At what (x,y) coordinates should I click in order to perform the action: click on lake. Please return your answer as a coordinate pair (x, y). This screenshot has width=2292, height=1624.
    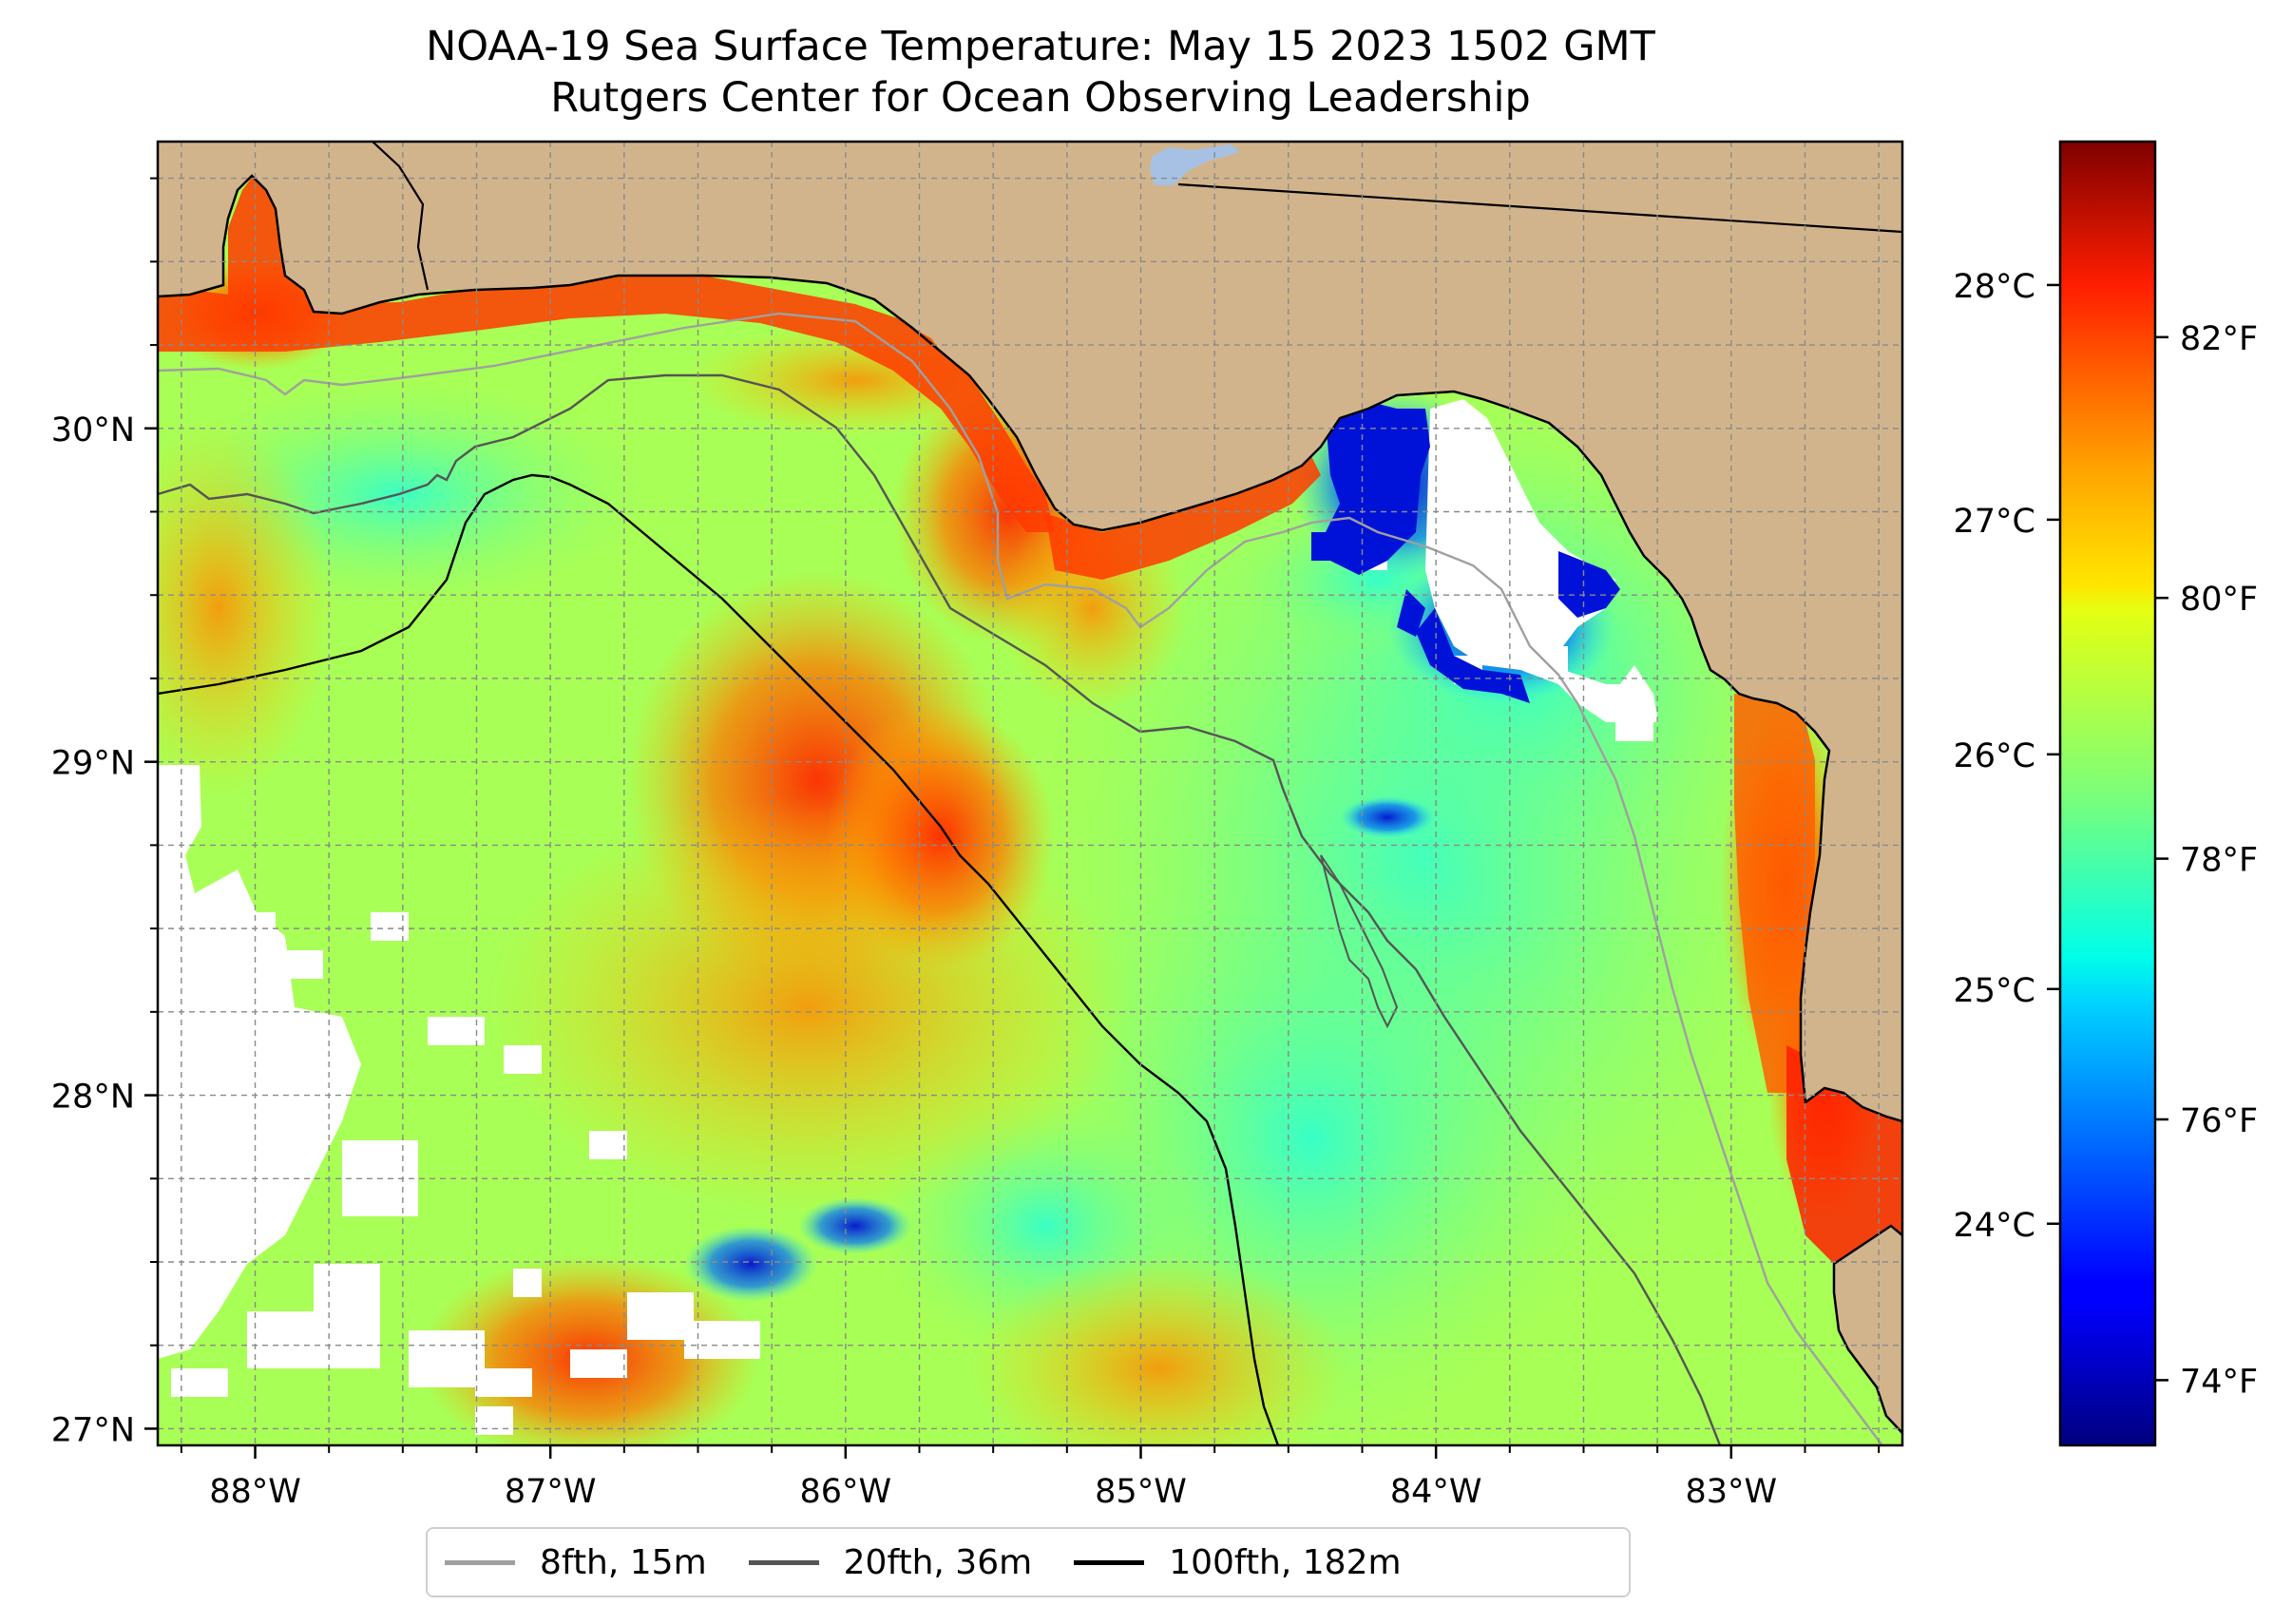
    Looking at the image, I should click on (1195, 164).